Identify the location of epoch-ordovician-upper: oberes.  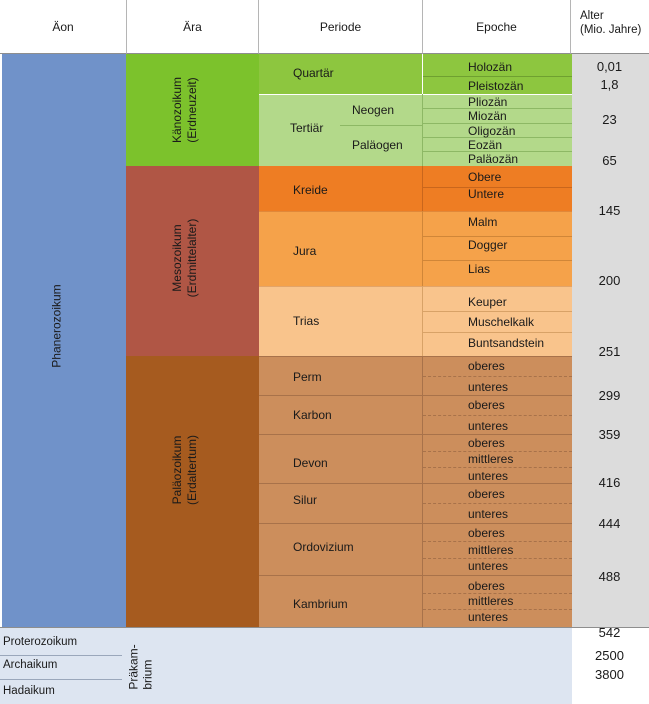
(486, 533).